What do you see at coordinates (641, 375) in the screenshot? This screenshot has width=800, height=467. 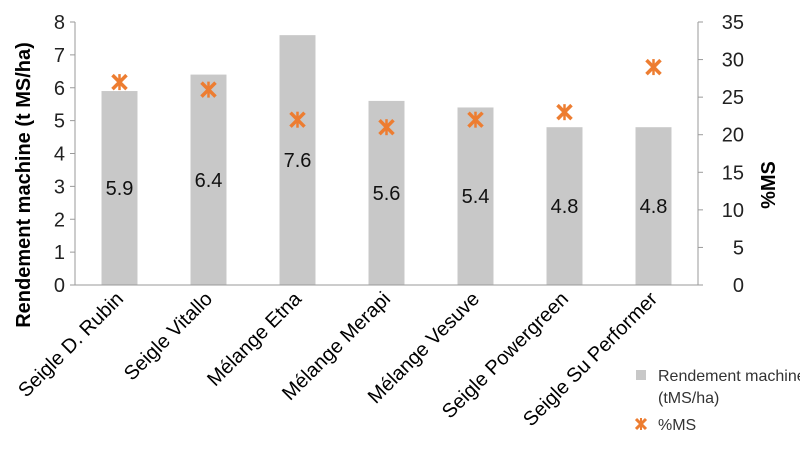 I see `legend-bar-swatch` at bounding box center [641, 375].